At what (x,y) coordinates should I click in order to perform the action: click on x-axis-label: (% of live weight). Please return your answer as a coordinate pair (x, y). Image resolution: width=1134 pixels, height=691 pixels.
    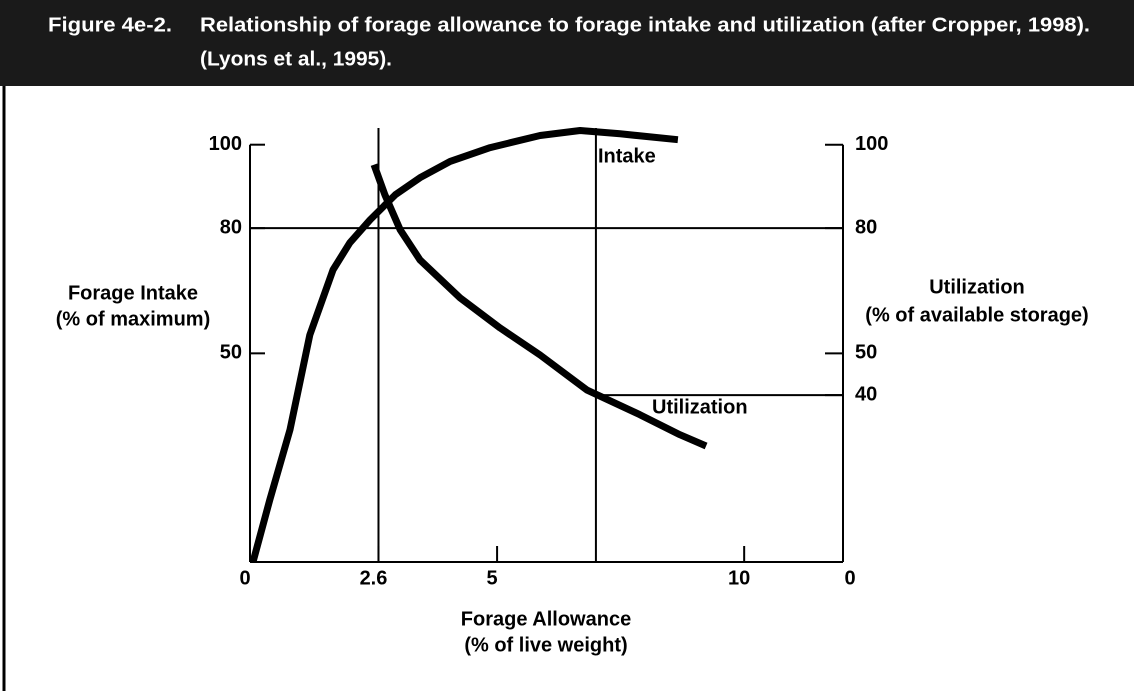
    Looking at the image, I should click on (545, 645).